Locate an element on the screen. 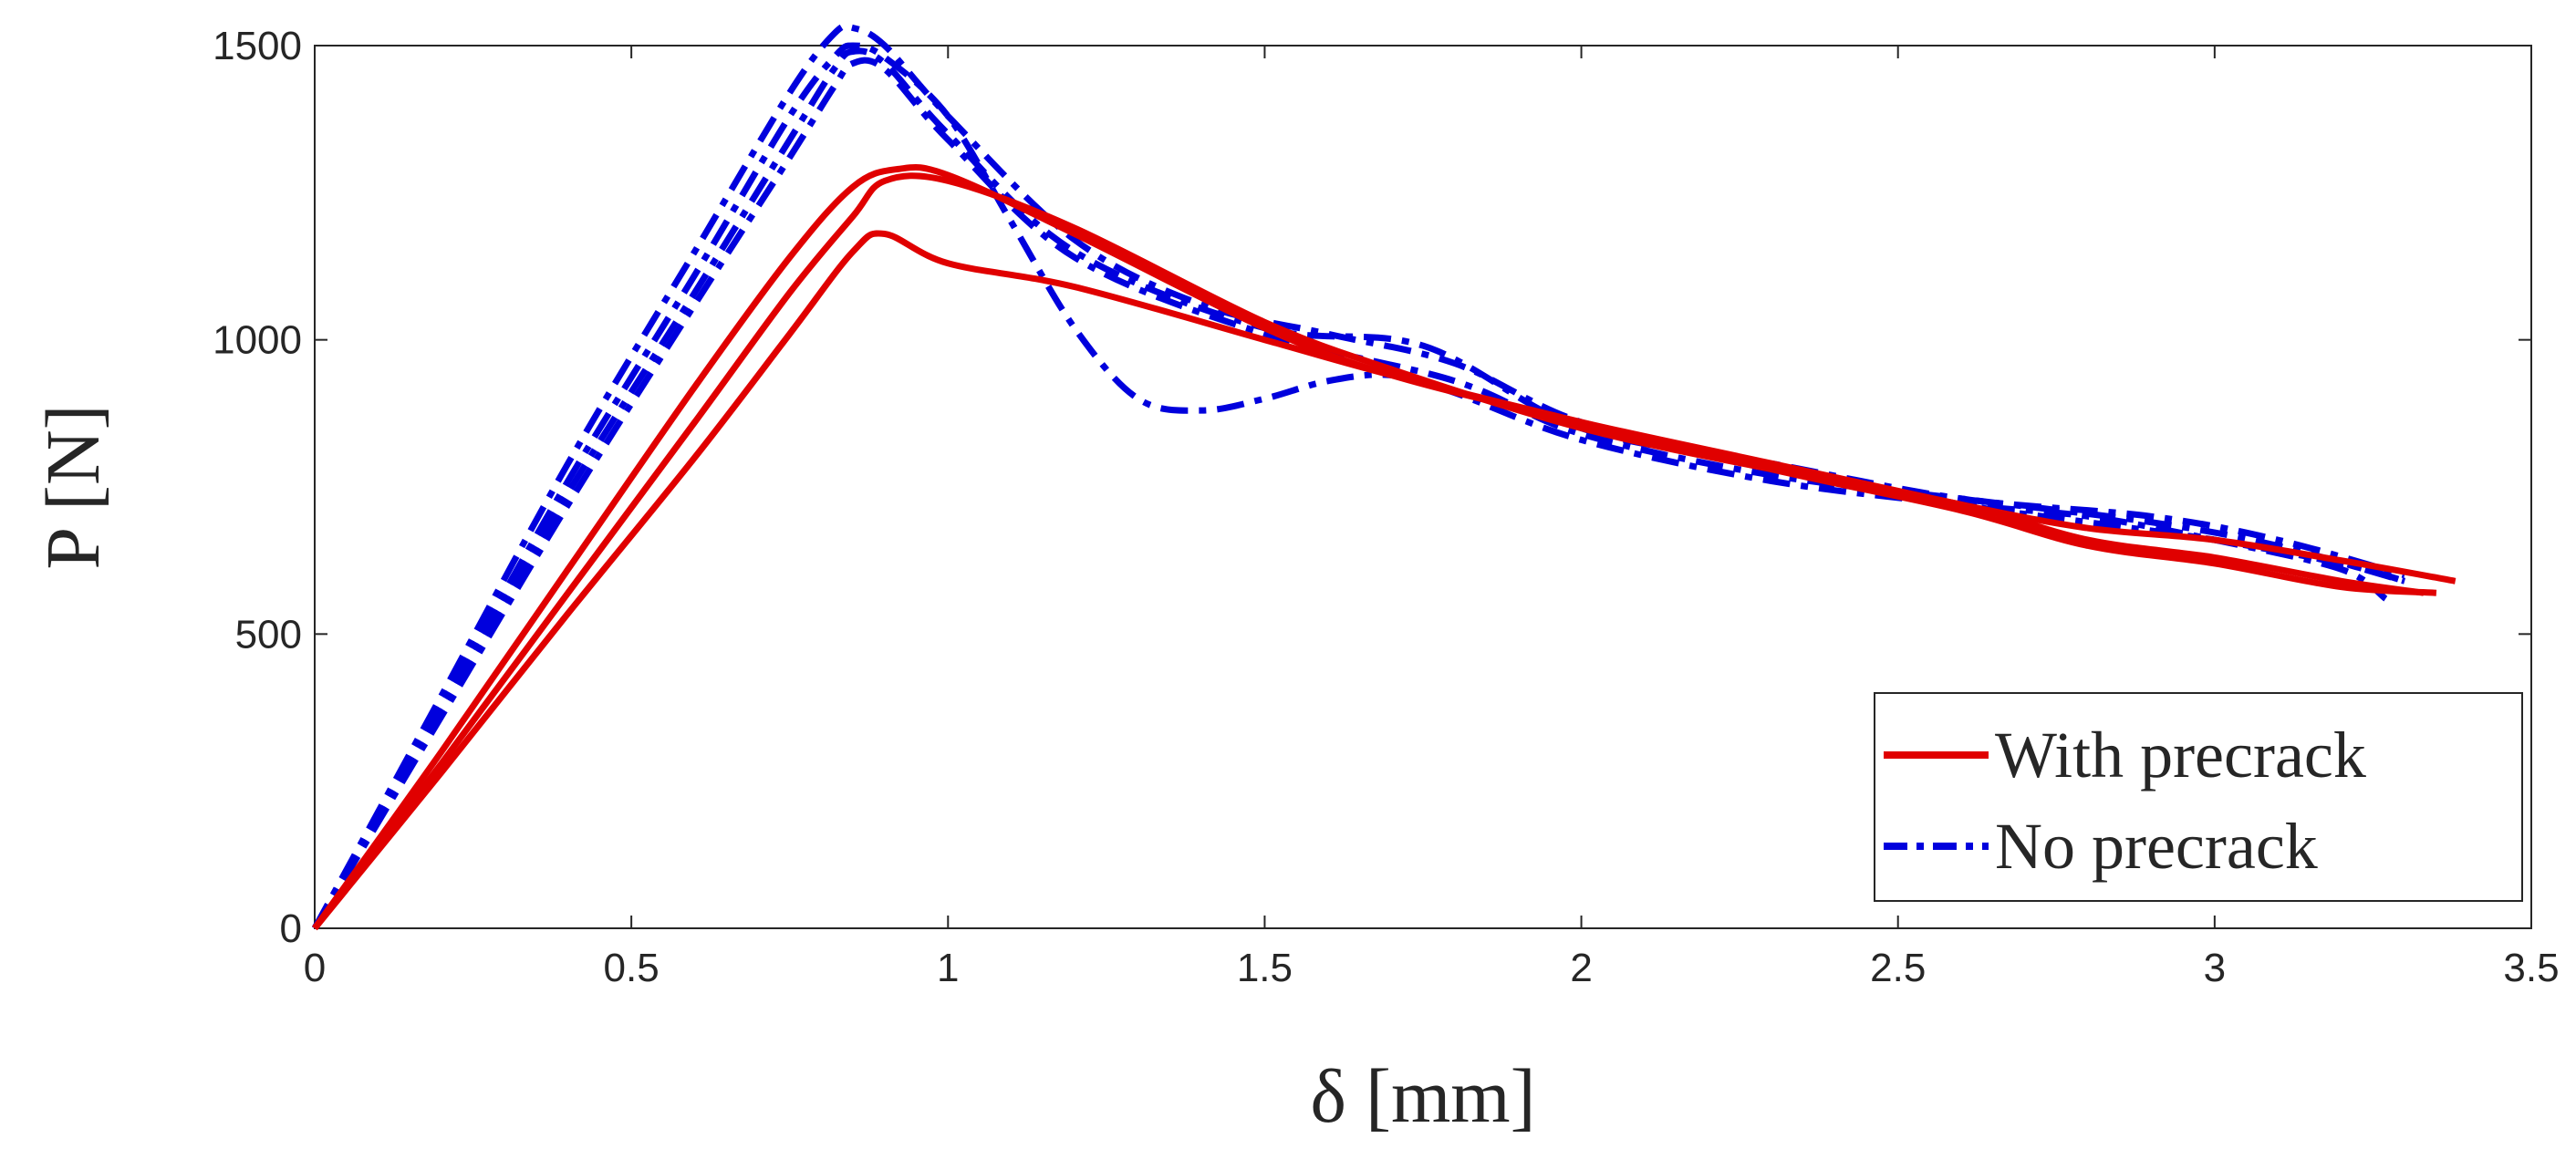  y-tick-label: 500 is located at coordinates (268, 634).